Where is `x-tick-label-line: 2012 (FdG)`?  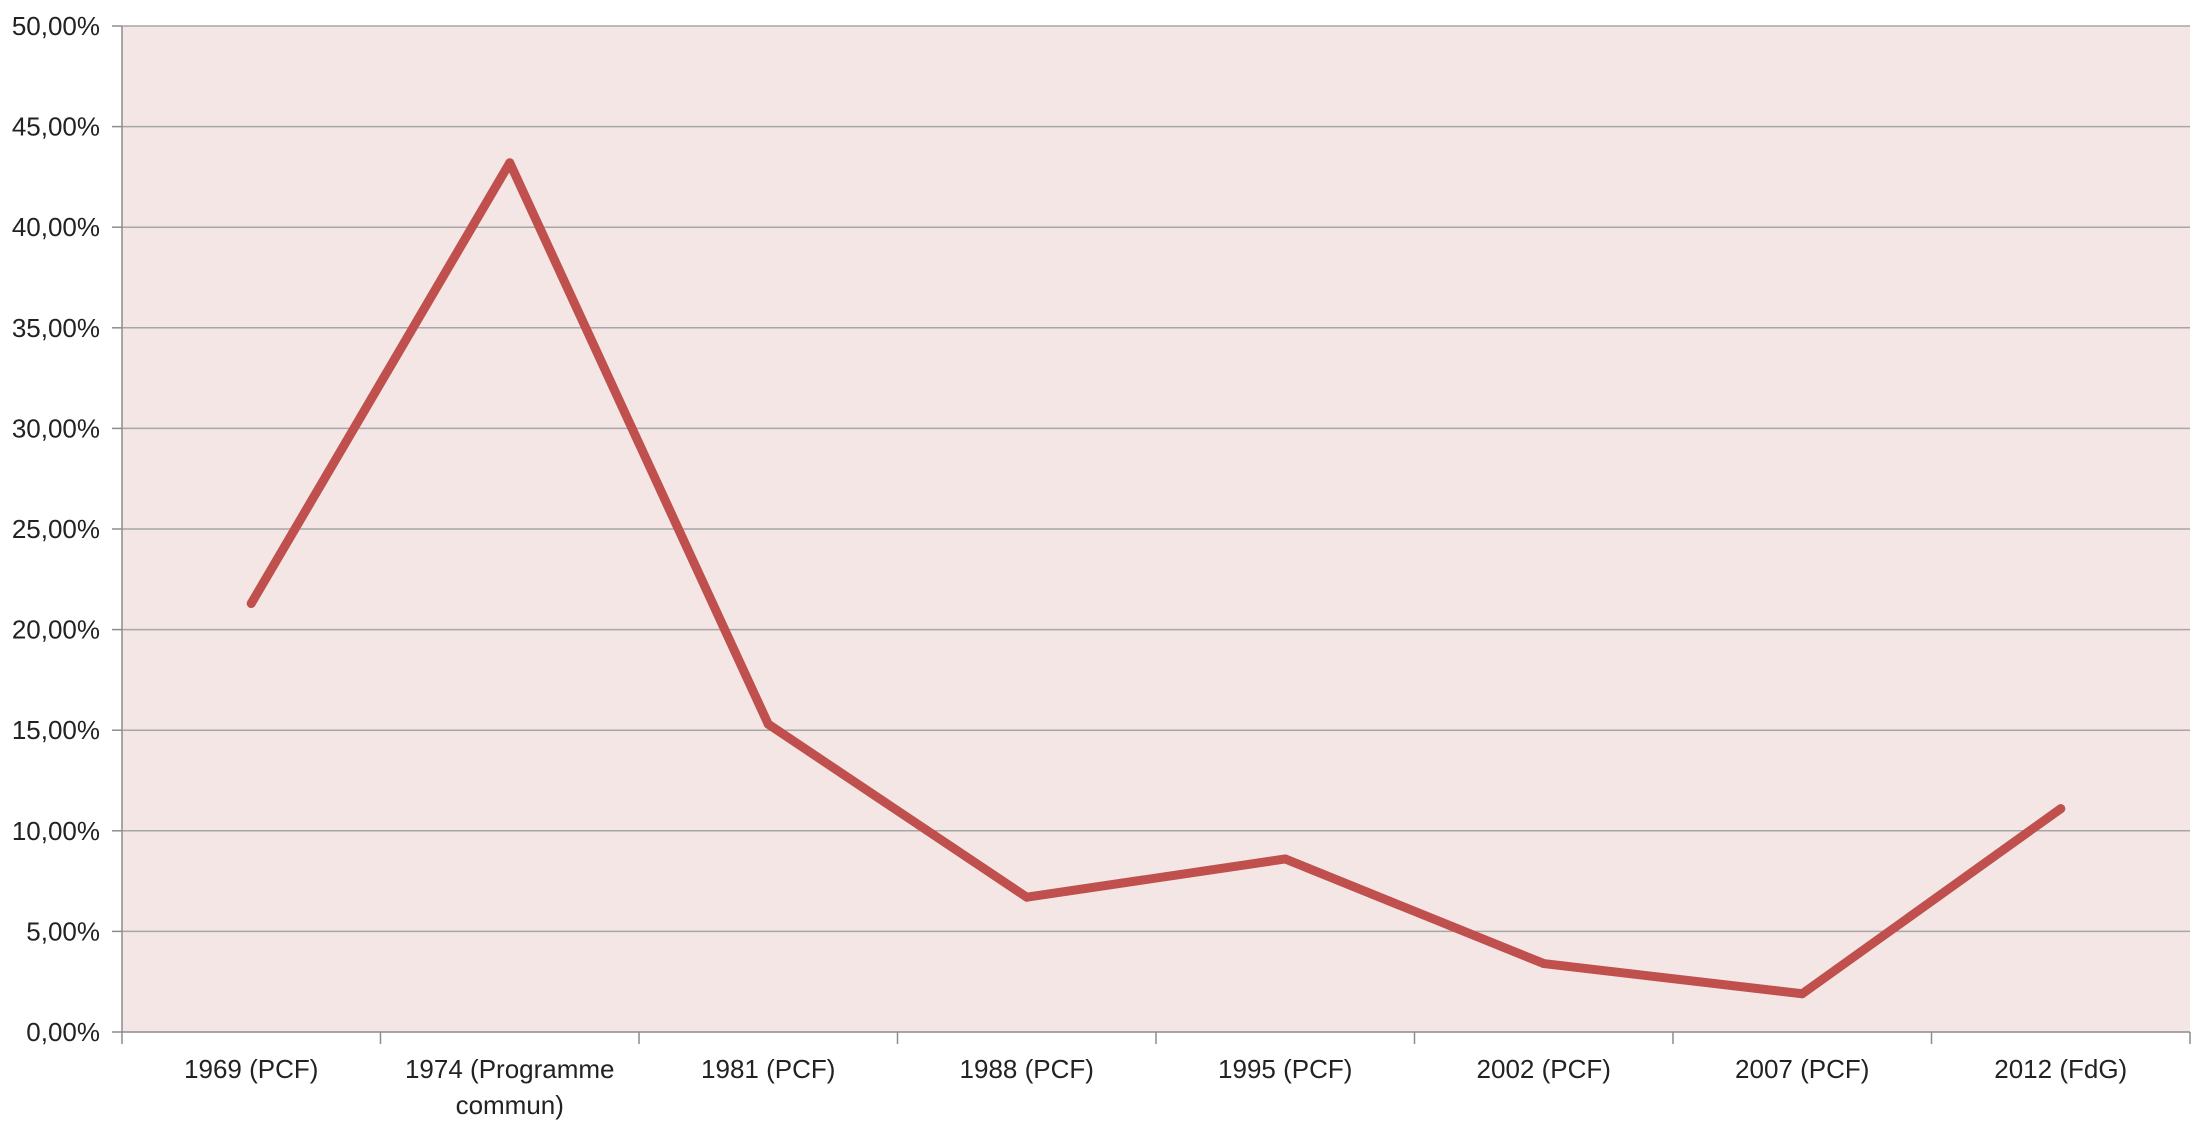
x-tick-label-line: 2012 (FdG) is located at coordinates (2060, 1069).